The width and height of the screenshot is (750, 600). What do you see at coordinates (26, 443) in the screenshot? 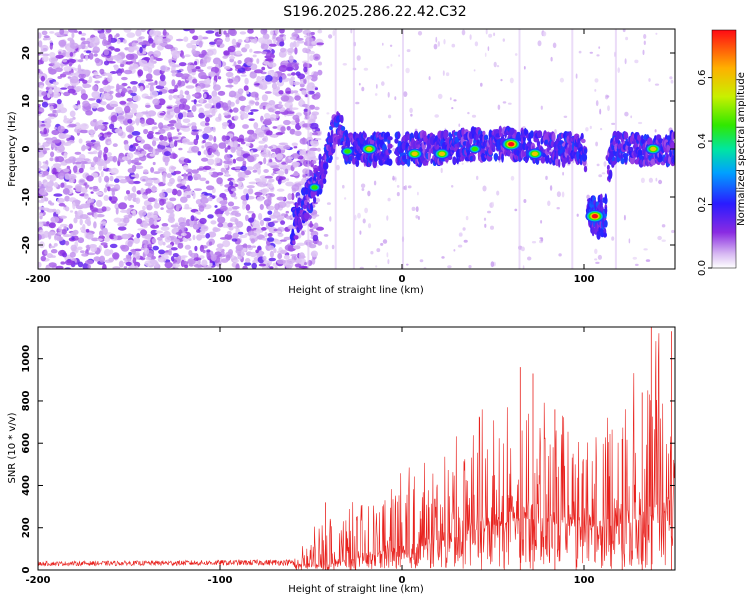
I see `snr-y-tick-label: 600` at bounding box center [26, 443].